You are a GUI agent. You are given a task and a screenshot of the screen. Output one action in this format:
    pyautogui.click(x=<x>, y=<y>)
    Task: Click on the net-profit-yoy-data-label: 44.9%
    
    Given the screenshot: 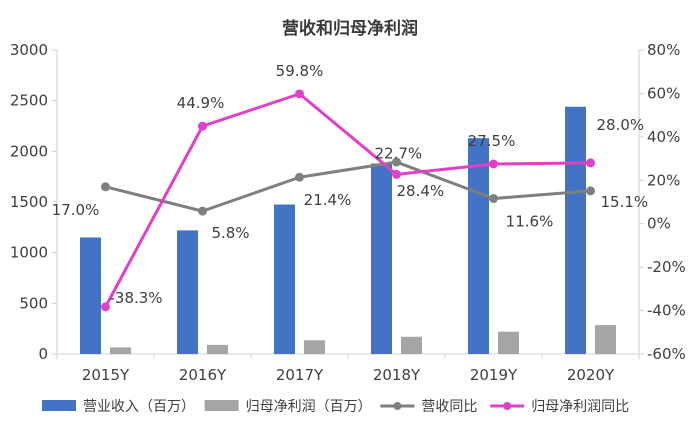 What is the action you would take?
    pyautogui.click(x=201, y=103)
    